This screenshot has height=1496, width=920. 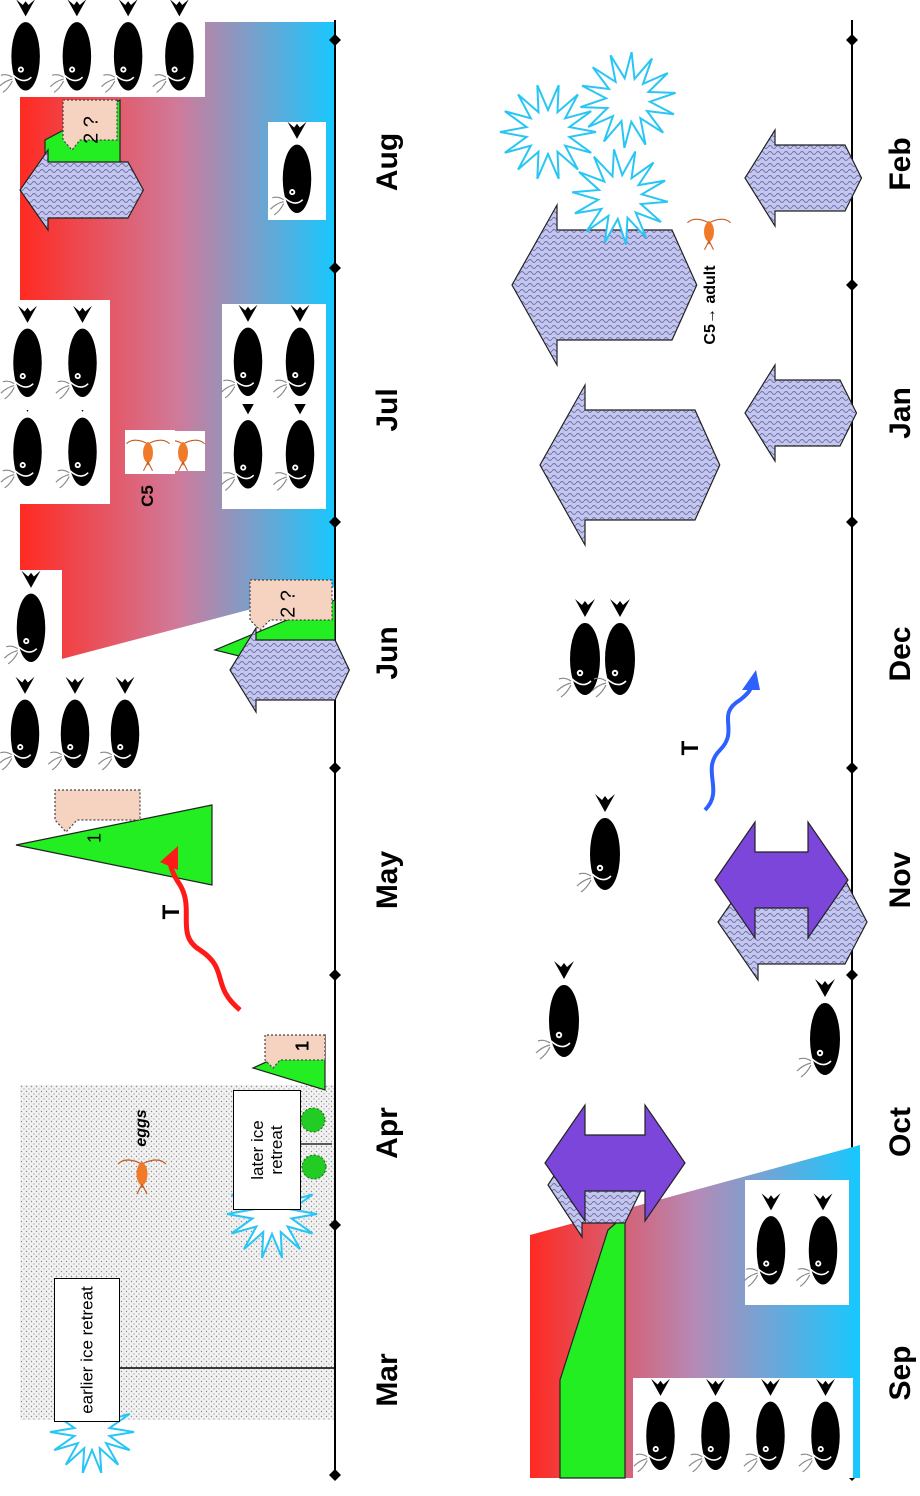 What do you see at coordinates (598, 843) in the screenshot?
I see `fish-solitary-nov` at bounding box center [598, 843].